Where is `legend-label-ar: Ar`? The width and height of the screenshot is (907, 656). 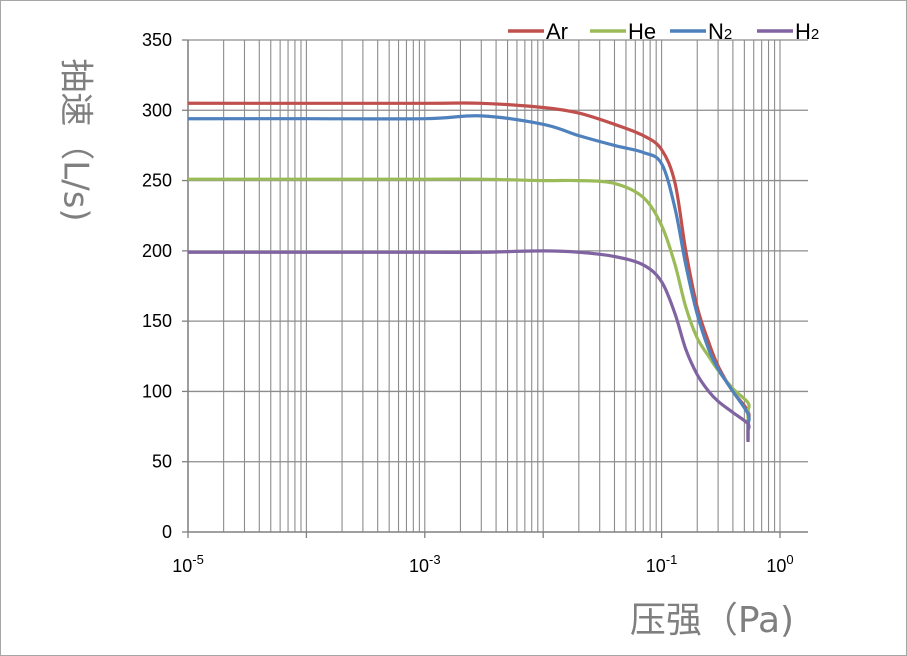 legend-label-ar: Ar is located at coordinates (557, 31).